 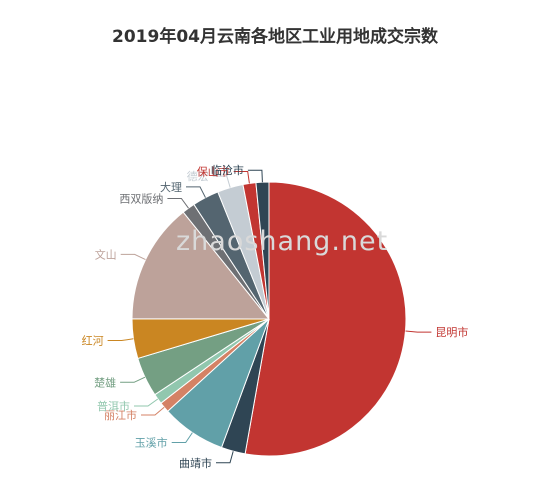 I want to click on slice-label-12: 临沧市, so click(x=227, y=170).